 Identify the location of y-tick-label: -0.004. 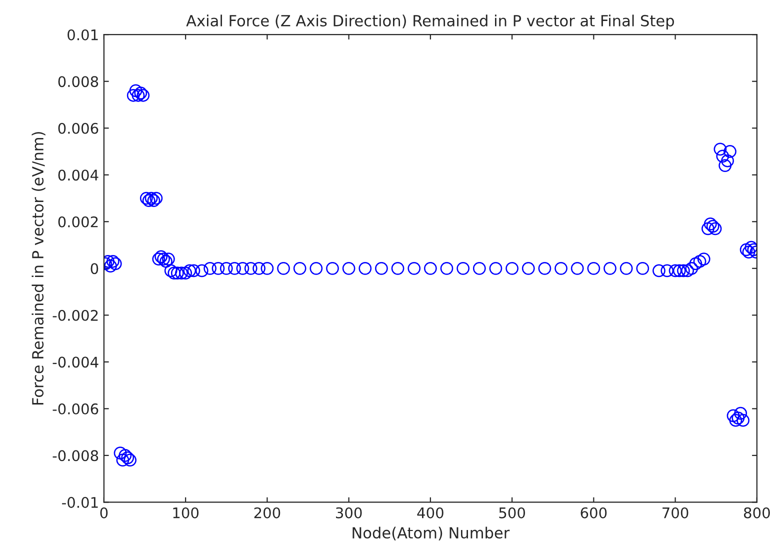
(75, 362).